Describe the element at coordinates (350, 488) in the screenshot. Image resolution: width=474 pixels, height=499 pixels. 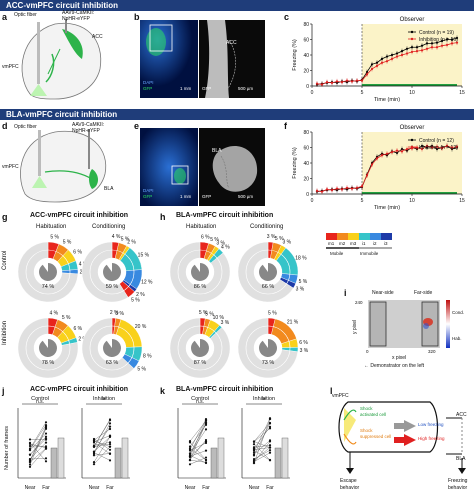
I see `panel-l-escape2: behavior` at that location.